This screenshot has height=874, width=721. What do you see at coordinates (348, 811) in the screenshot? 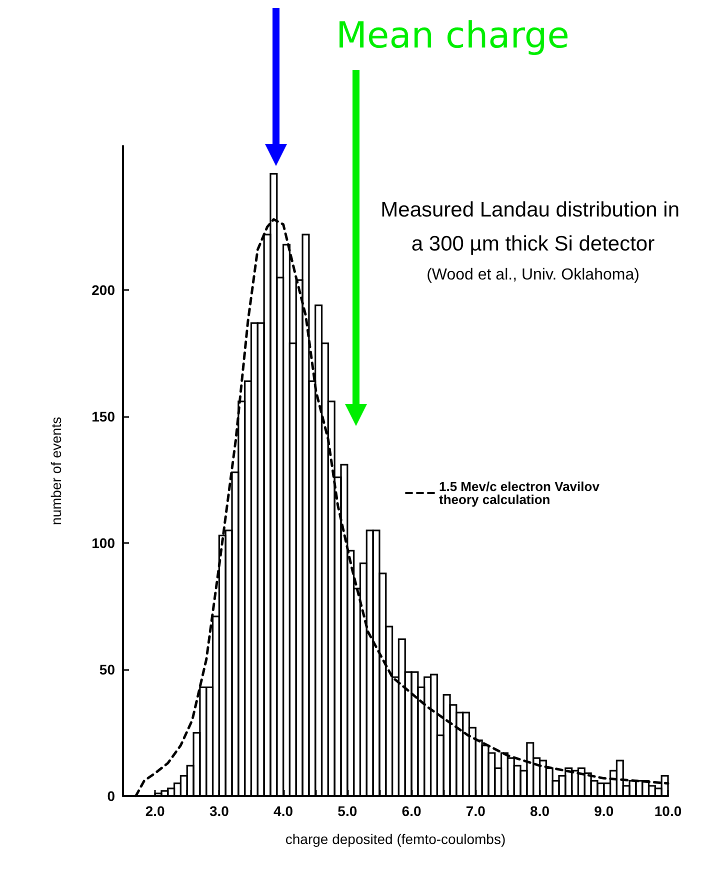
I see `x-tick-label: 5.0` at bounding box center [348, 811].